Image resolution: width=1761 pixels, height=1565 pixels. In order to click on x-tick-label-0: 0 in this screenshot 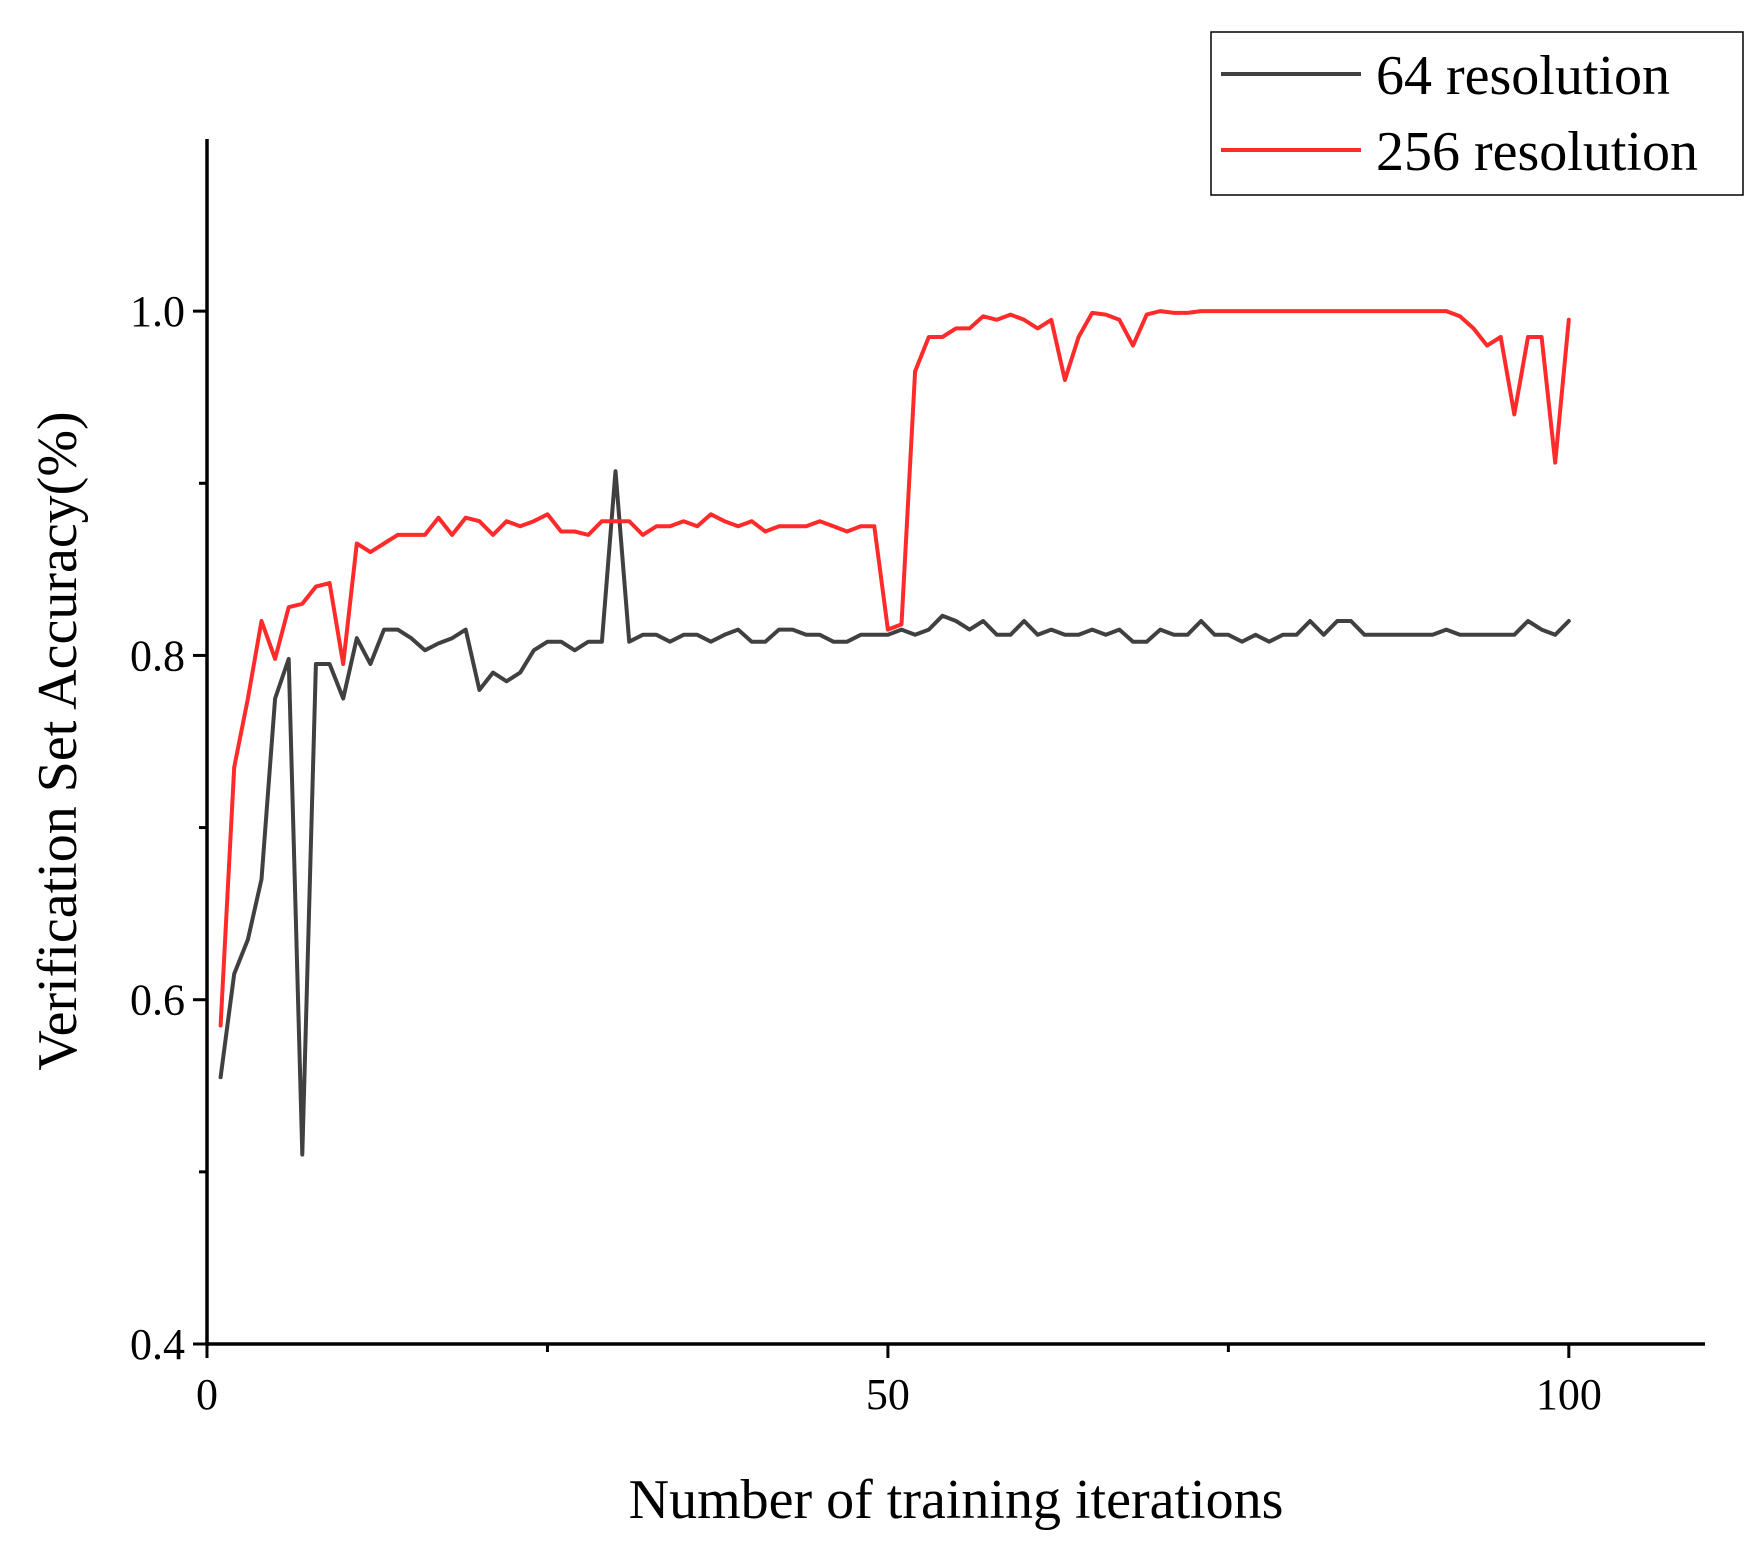, I will do `click(207, 1394)`.